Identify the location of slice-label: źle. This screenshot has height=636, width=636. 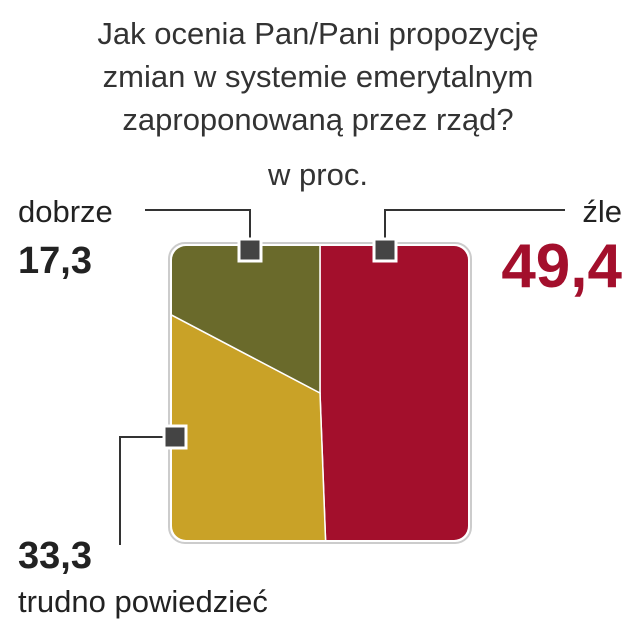
(602, 211).